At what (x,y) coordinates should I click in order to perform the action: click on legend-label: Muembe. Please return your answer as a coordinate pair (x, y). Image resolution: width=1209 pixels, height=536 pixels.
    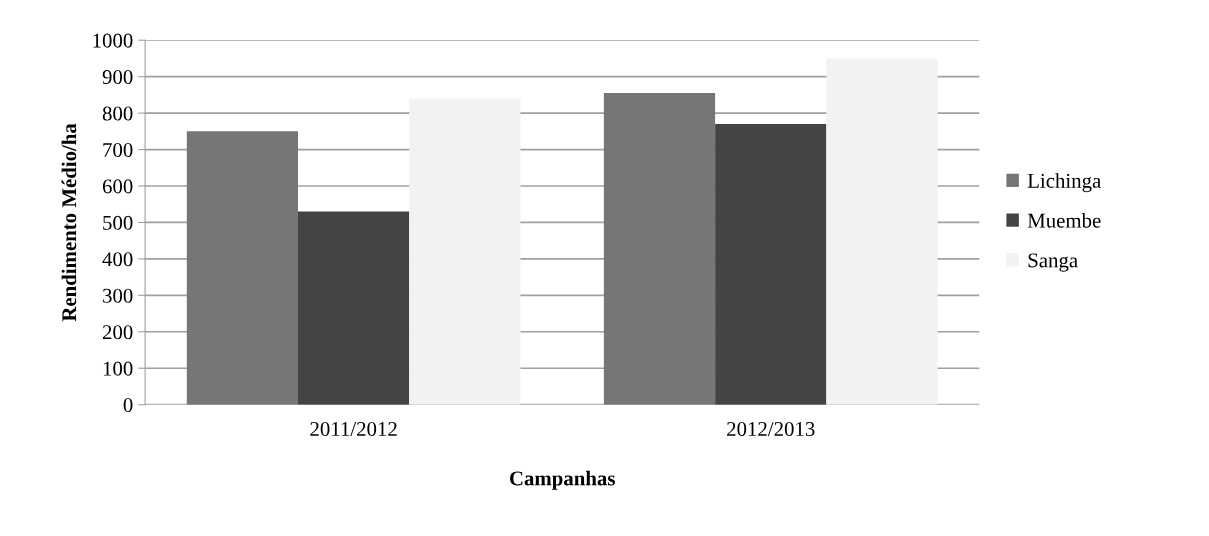
    Looking at the image, I should click on (1064, 220).